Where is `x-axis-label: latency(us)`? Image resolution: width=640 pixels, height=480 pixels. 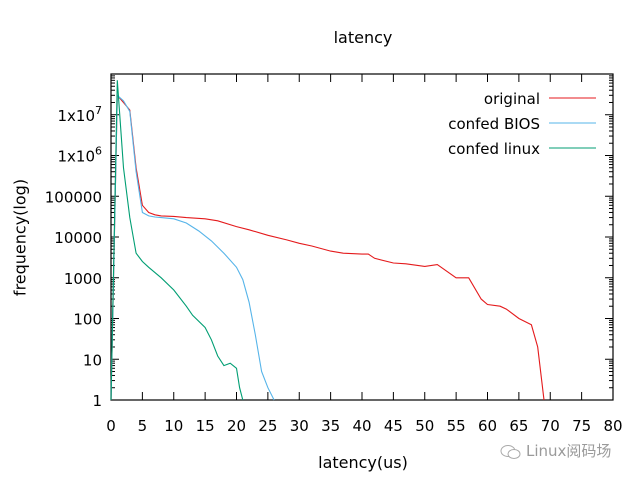
x-axis-label: latency(us) is located at coordinates (363, 462).